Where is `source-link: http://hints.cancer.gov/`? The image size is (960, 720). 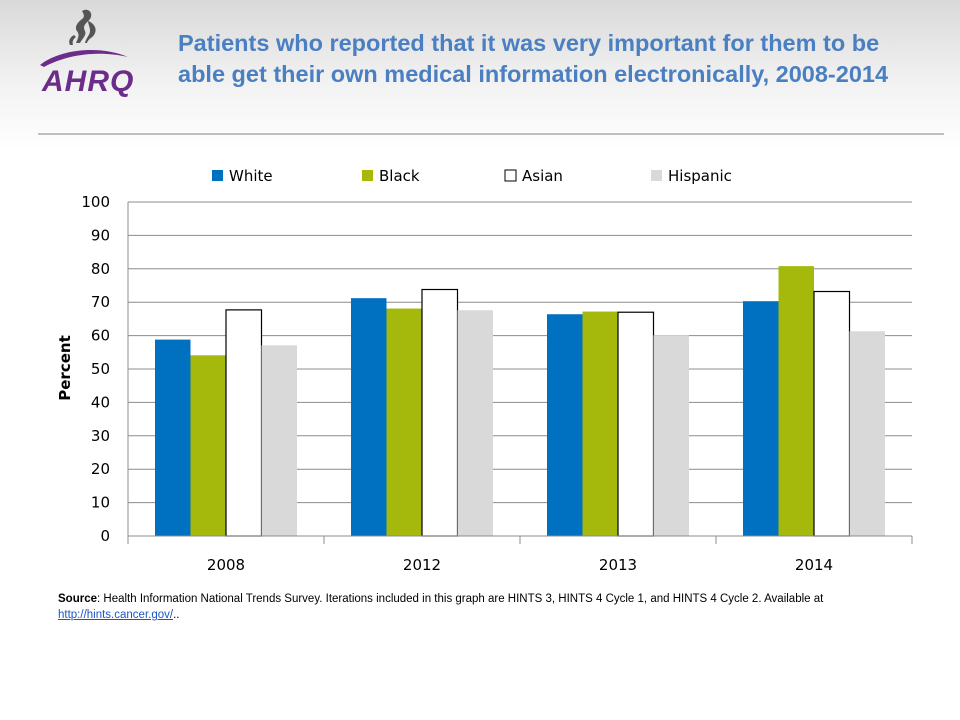
source-link: http://hints.cancer.gov/ is located at coordinates (116, 615).